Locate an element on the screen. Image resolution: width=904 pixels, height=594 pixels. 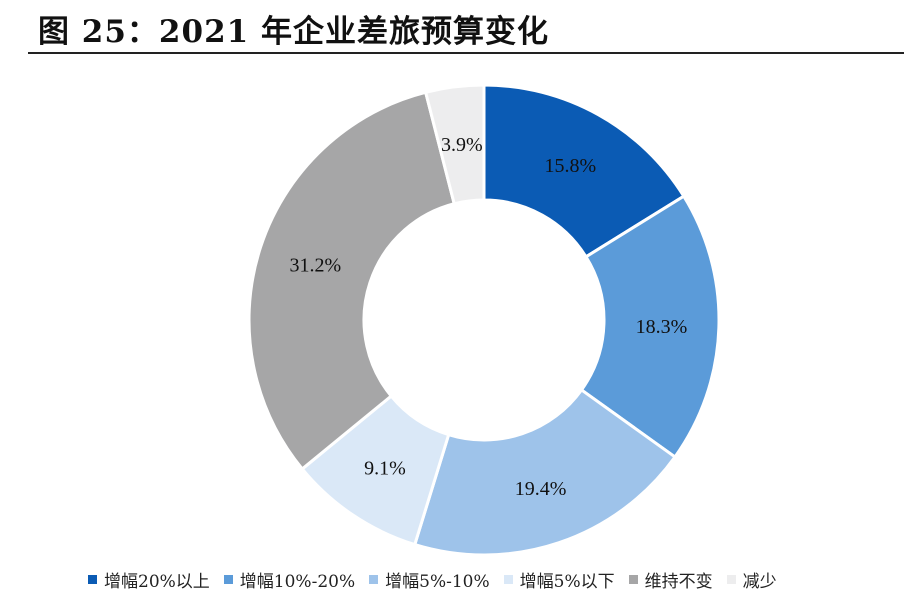
legend-label: 增幅5%-10% is located at coordinates (437, 582).